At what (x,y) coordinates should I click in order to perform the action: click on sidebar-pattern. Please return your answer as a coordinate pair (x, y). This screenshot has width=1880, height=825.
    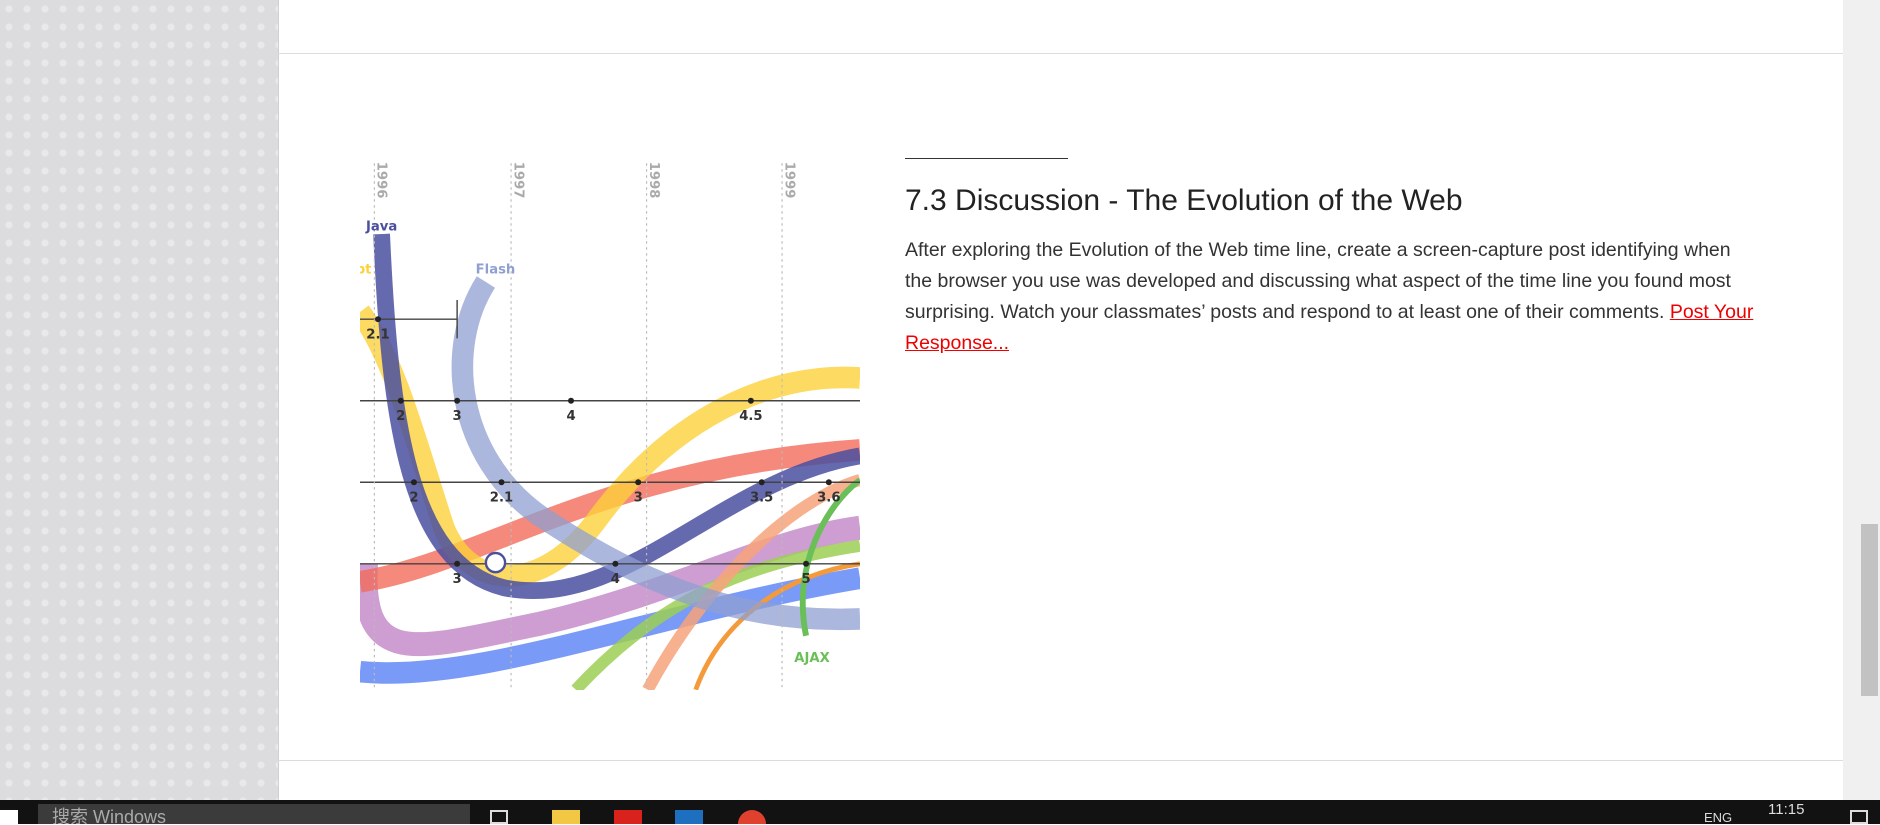
    Looking at the image, I should click on (139, 400).